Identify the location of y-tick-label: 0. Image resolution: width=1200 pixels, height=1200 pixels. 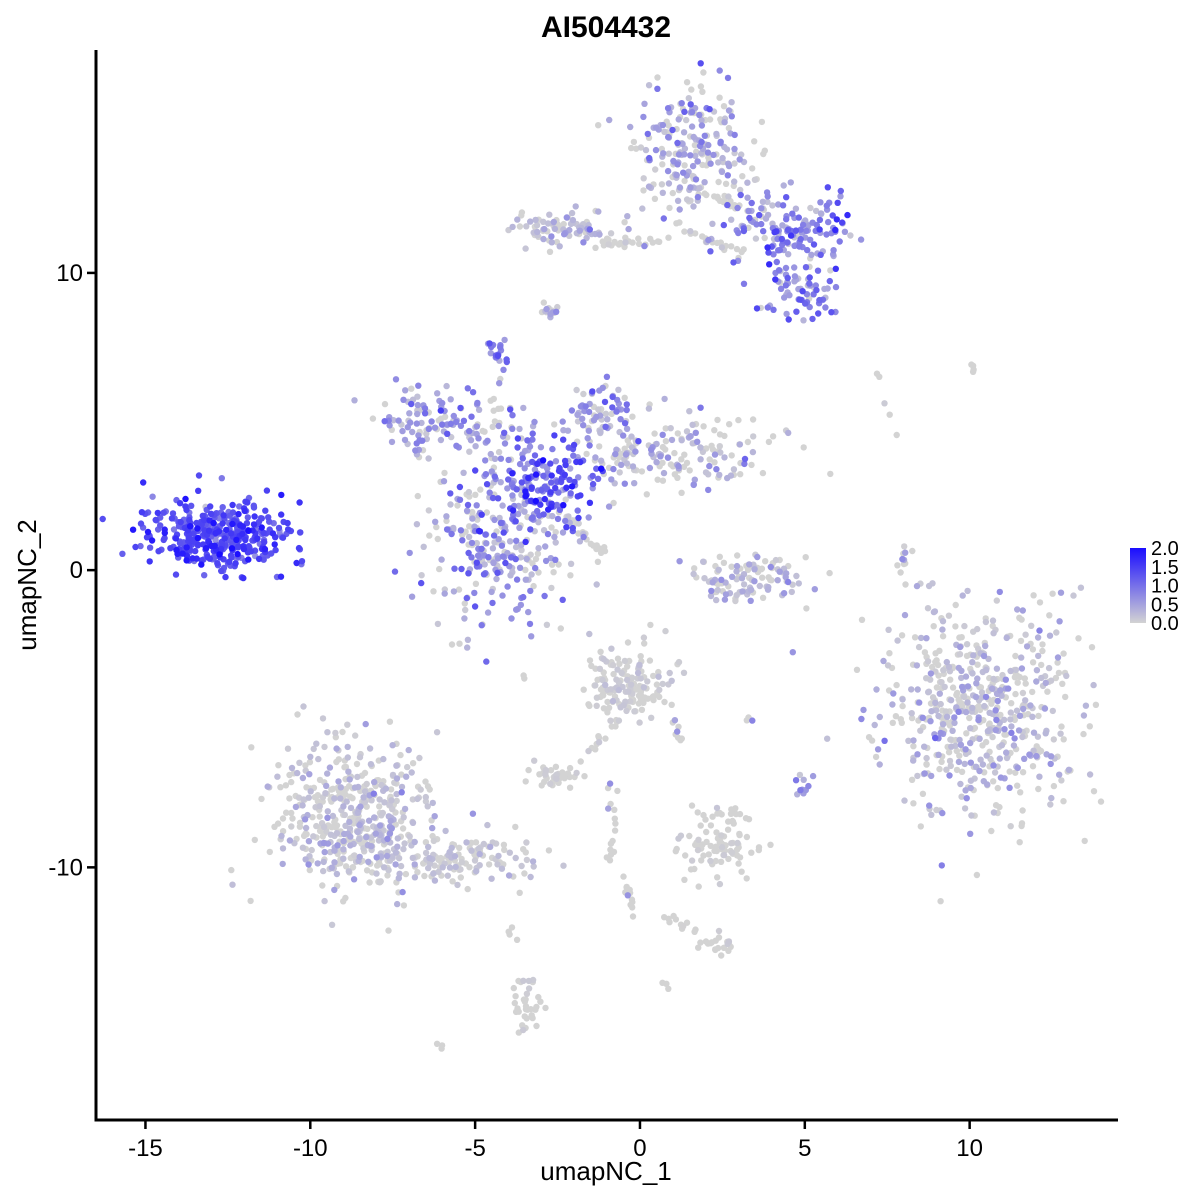
(76, 570).